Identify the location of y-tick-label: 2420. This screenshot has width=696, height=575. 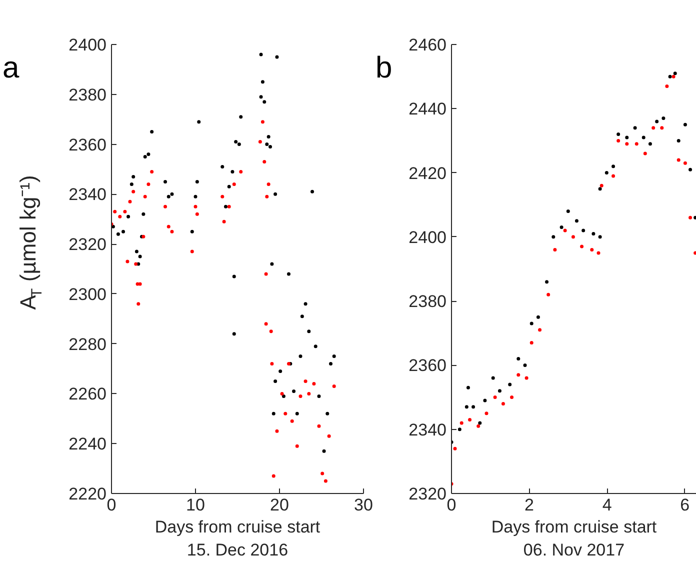
(427, 173).